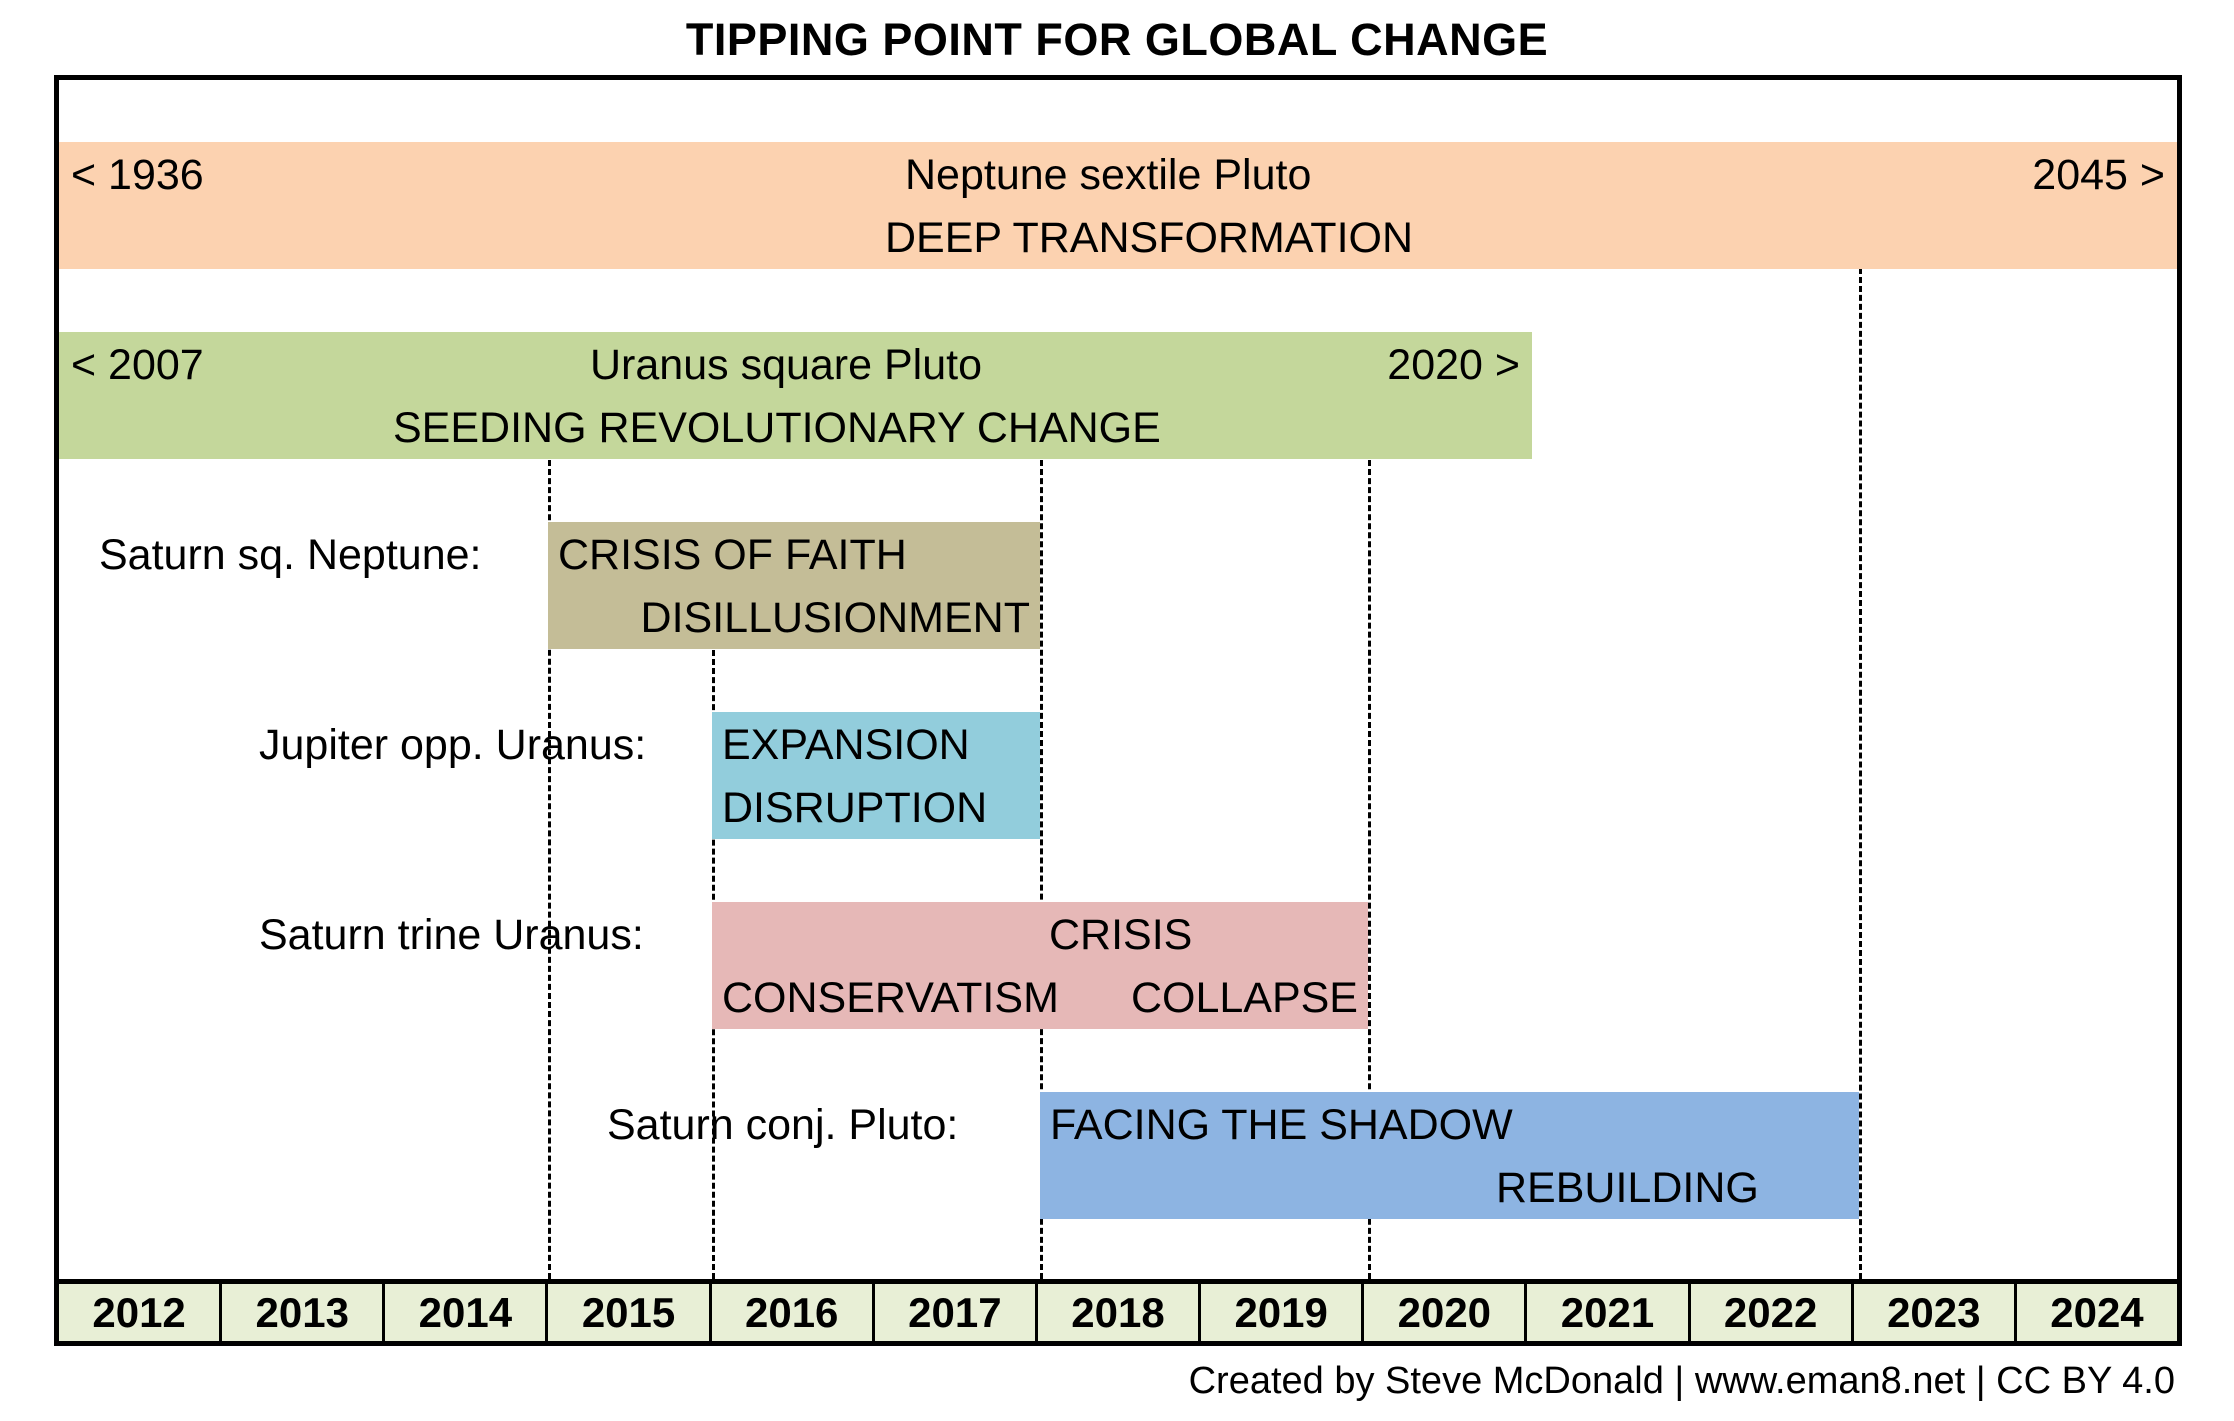 Image resolution: width=2234 pixels, height=1421 pixels. I want to click on year-cell: 2014, so click(463, 1312).